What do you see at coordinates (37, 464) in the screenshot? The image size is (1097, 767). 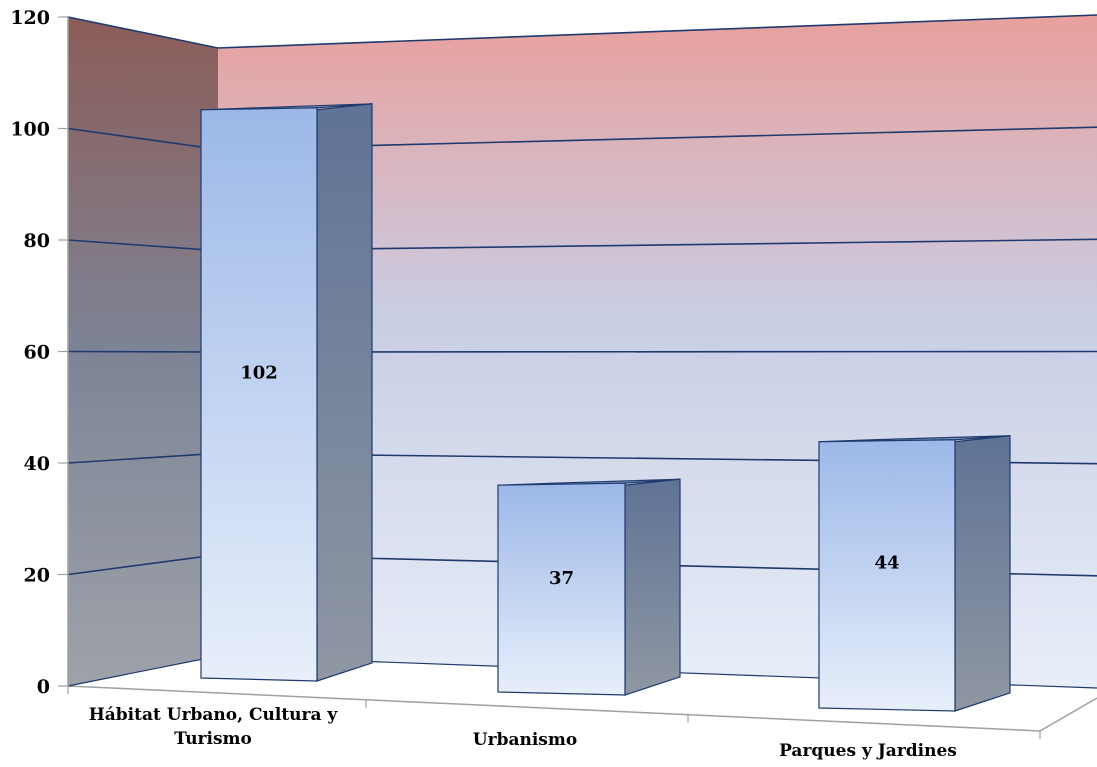 I see `y-tick-label: 40` at bounding box center [37, 464].